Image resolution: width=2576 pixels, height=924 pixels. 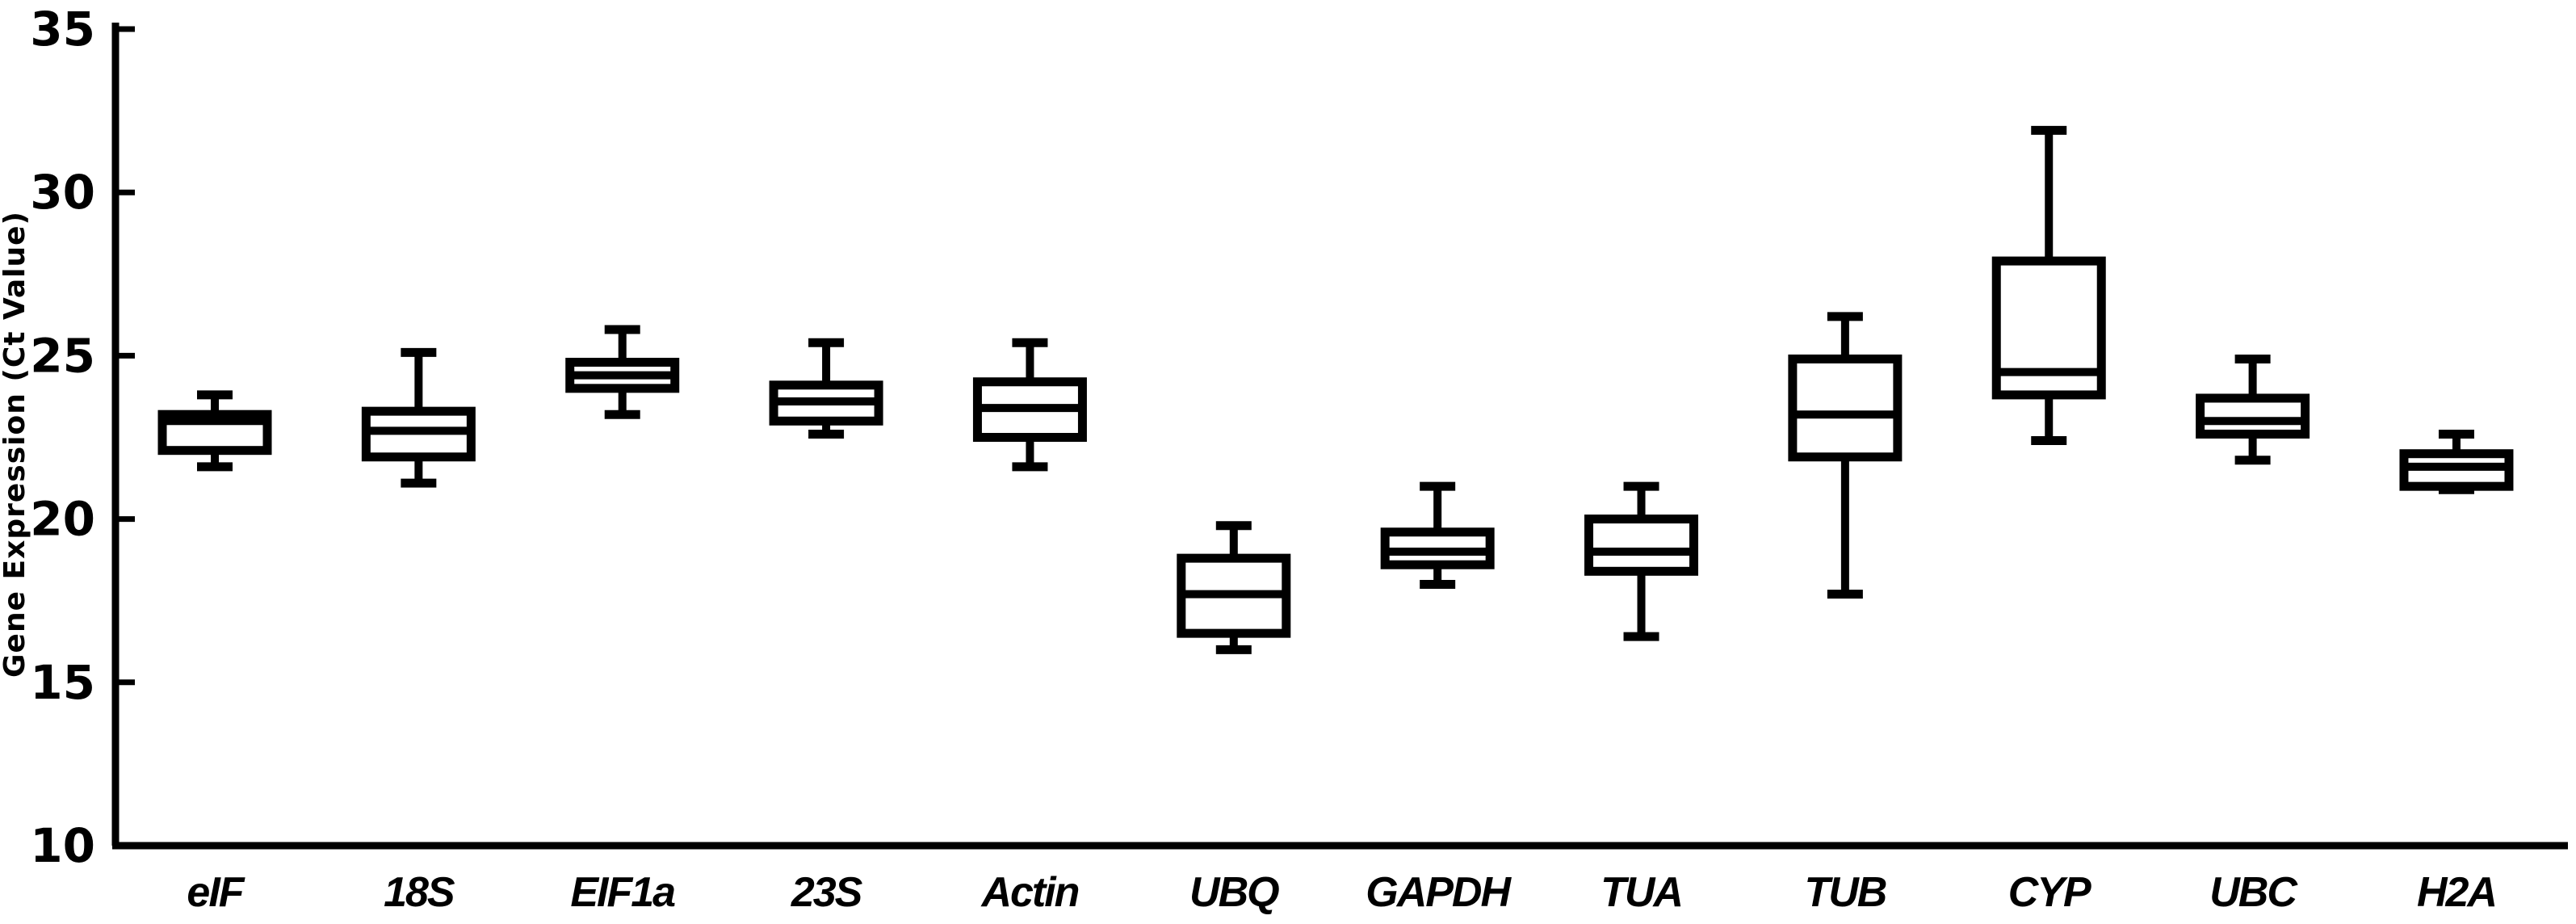 What do you see at coordinates (418, 417) in the screenshot?
I see `boxplot-18S` at bounding box center [418, 417].